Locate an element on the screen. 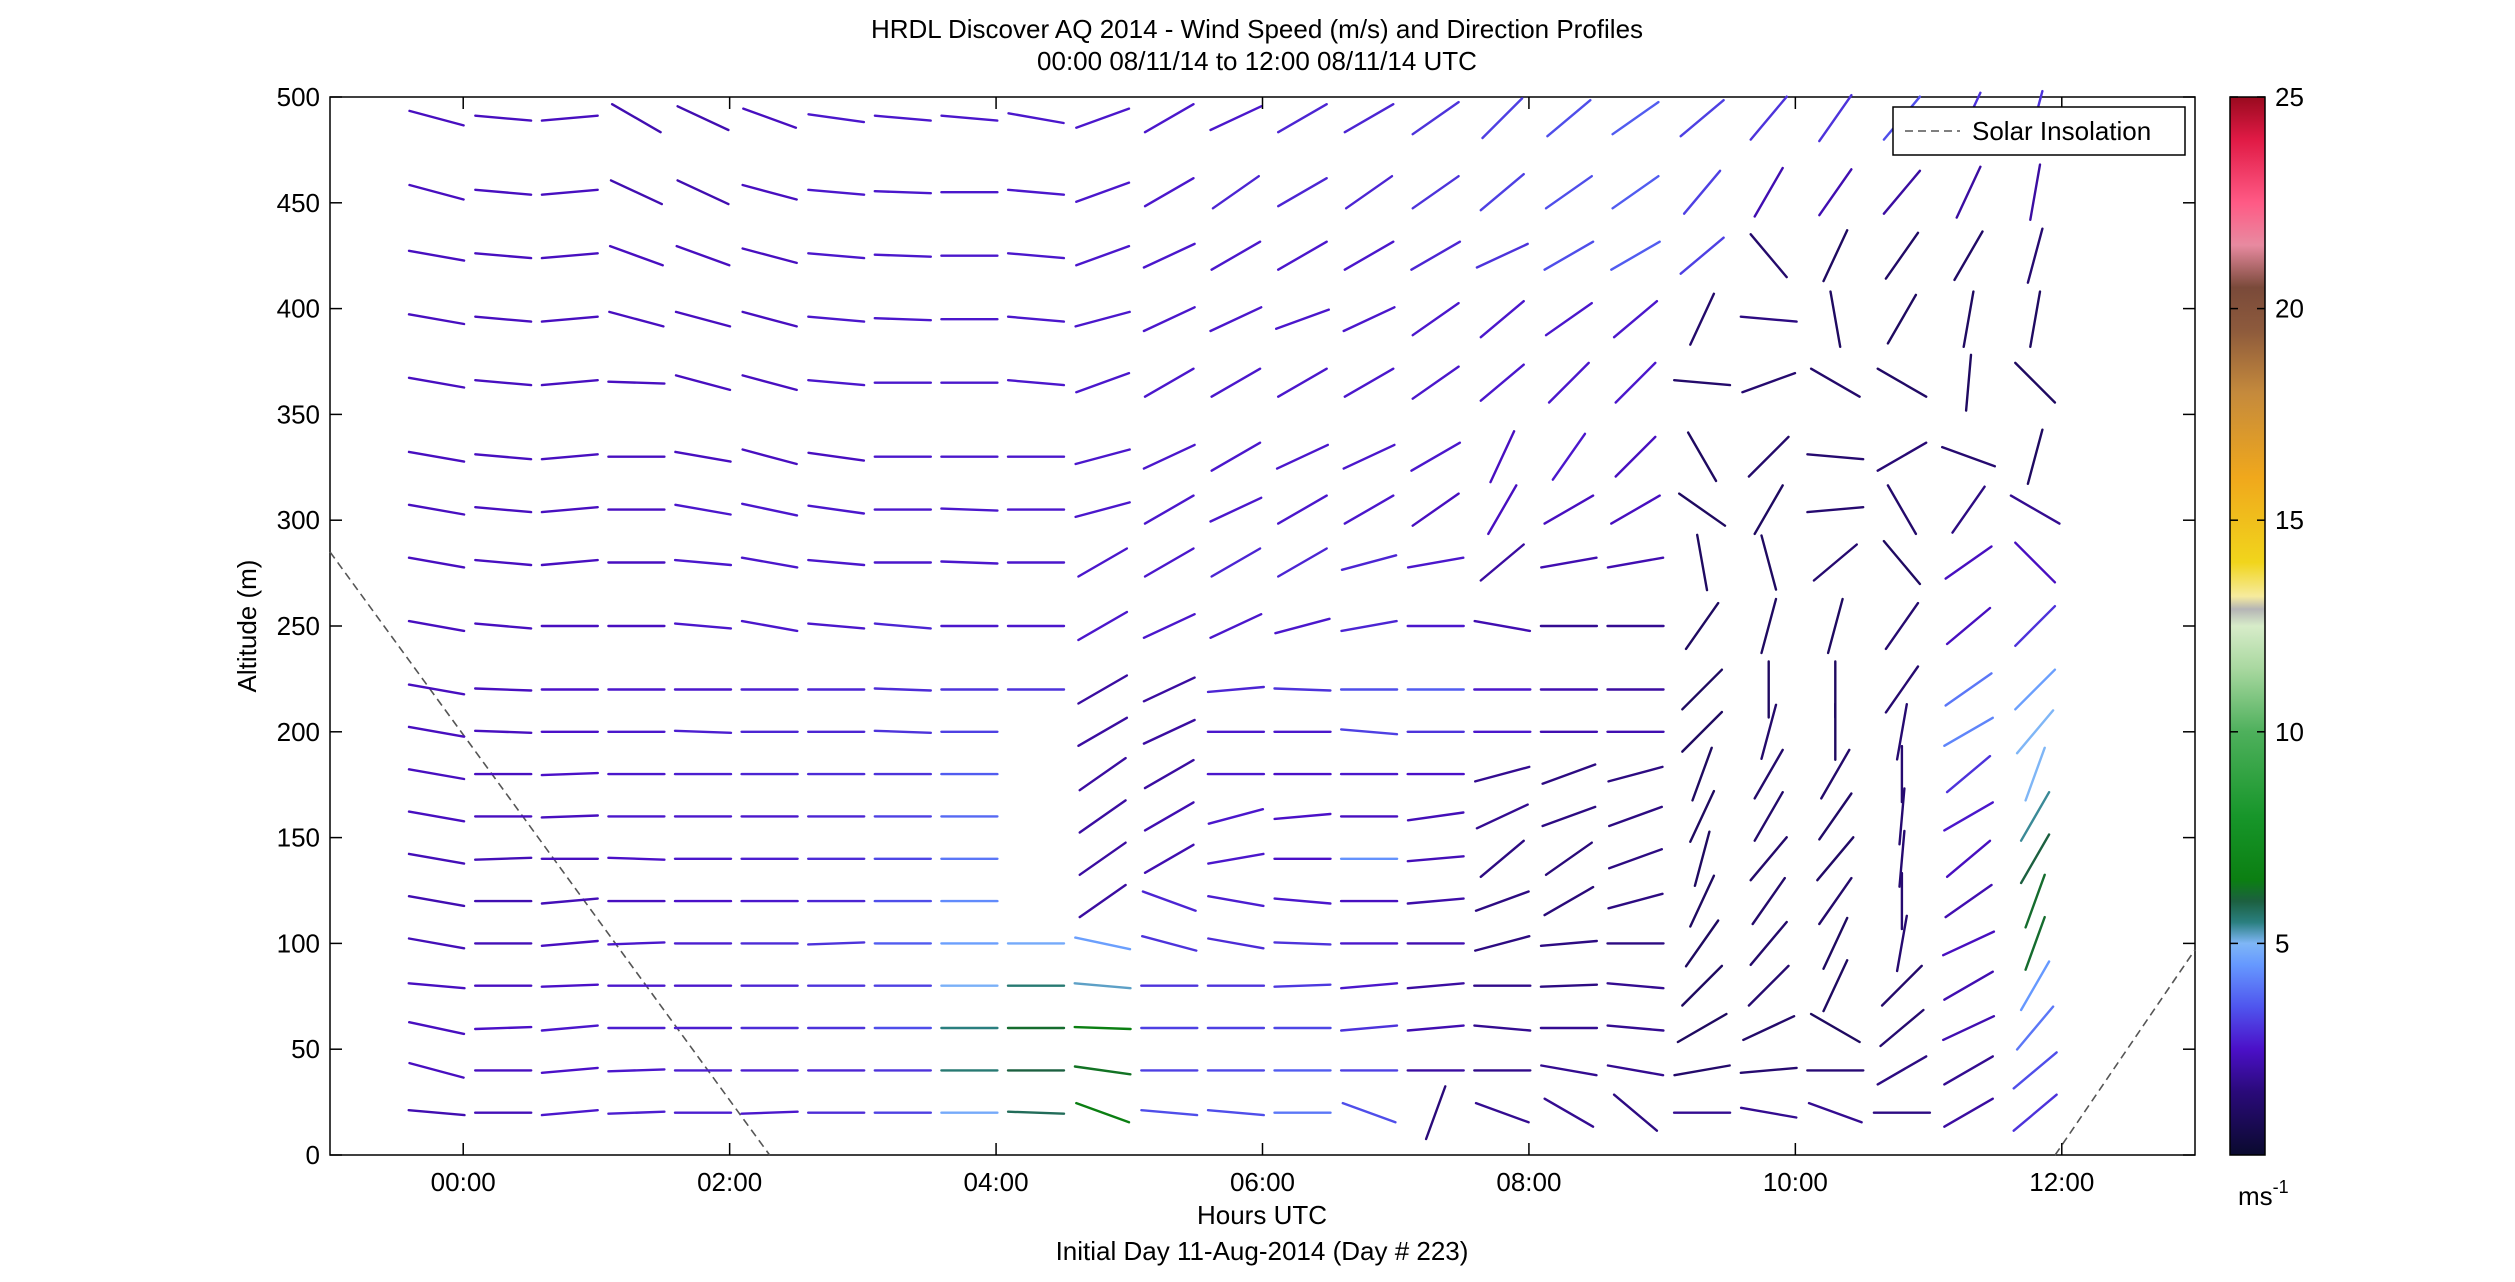 Image resolution: width=2515 pixels, height=1282 pixels. legend-box is located at coordinates (2039, 131).